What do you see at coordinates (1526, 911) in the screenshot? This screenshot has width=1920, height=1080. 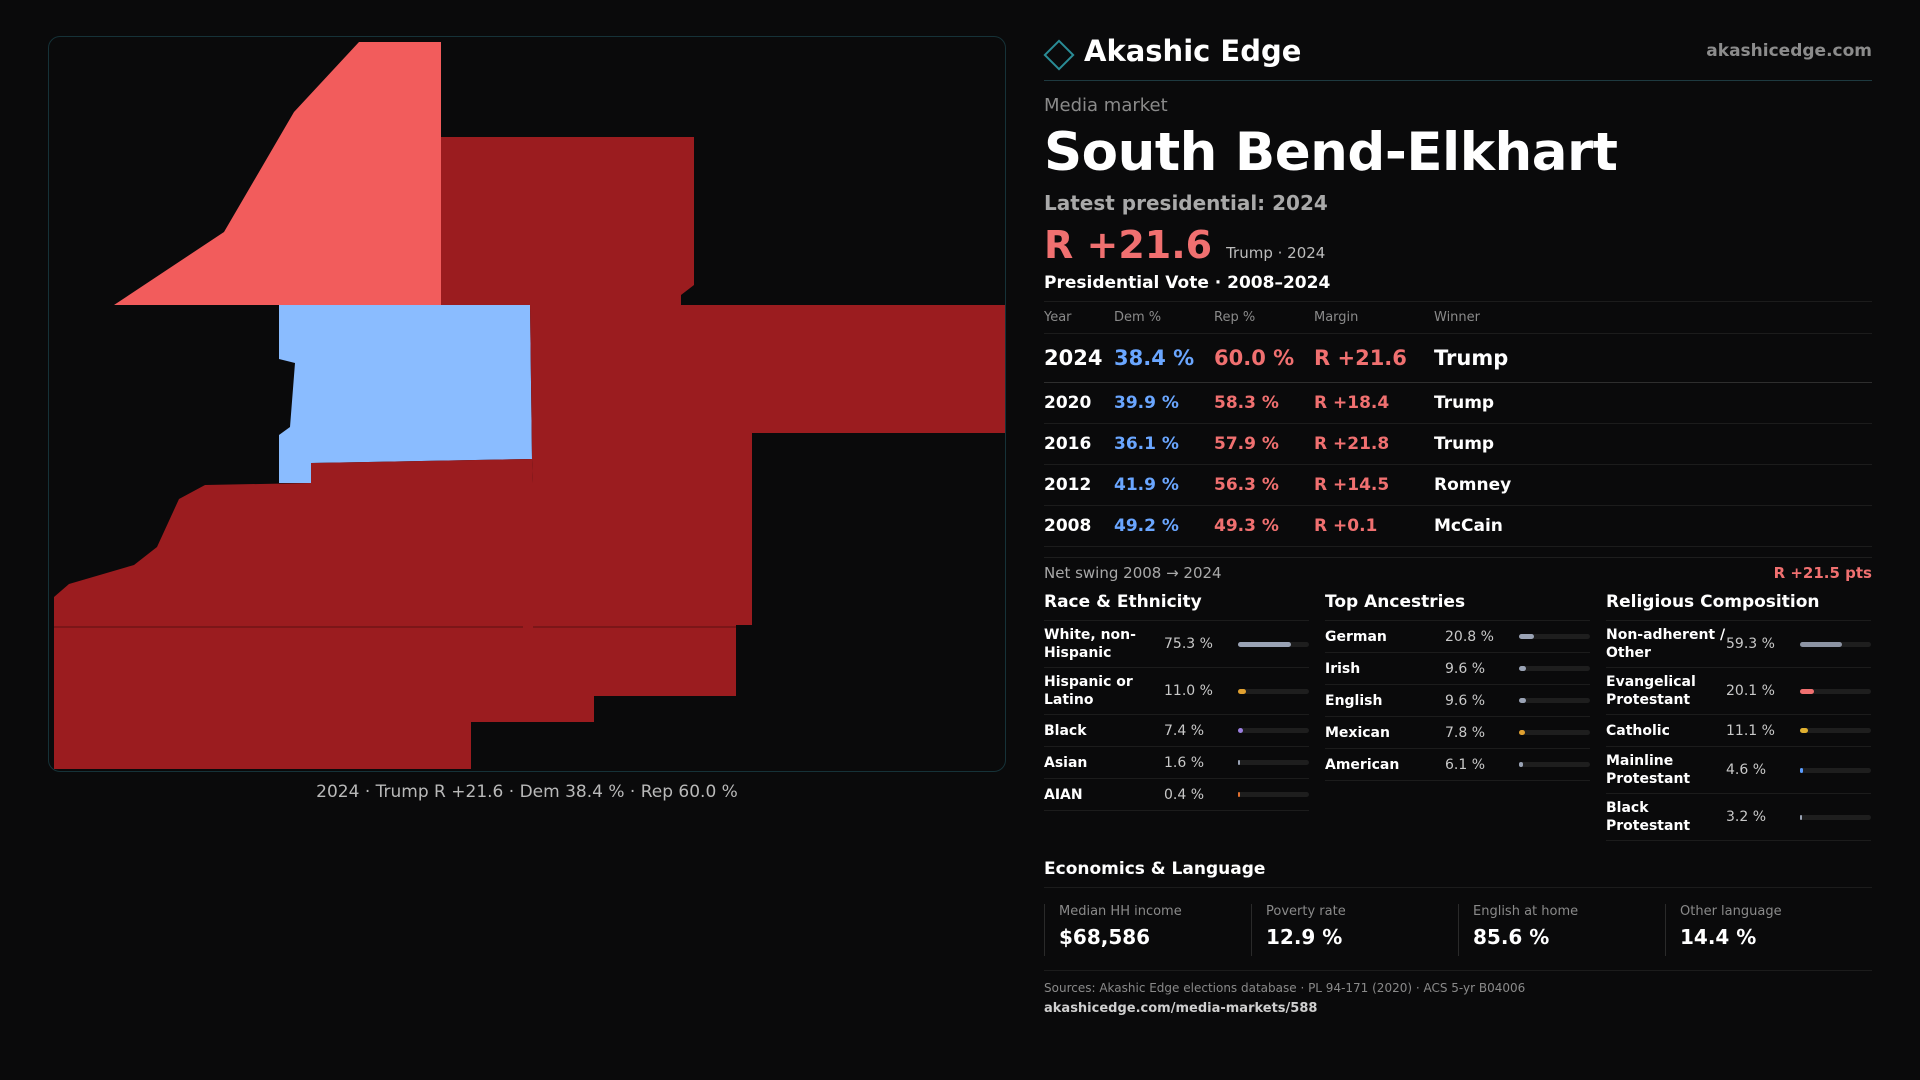 I see `econ-label: English at home` at bounding box center [1526, 911].